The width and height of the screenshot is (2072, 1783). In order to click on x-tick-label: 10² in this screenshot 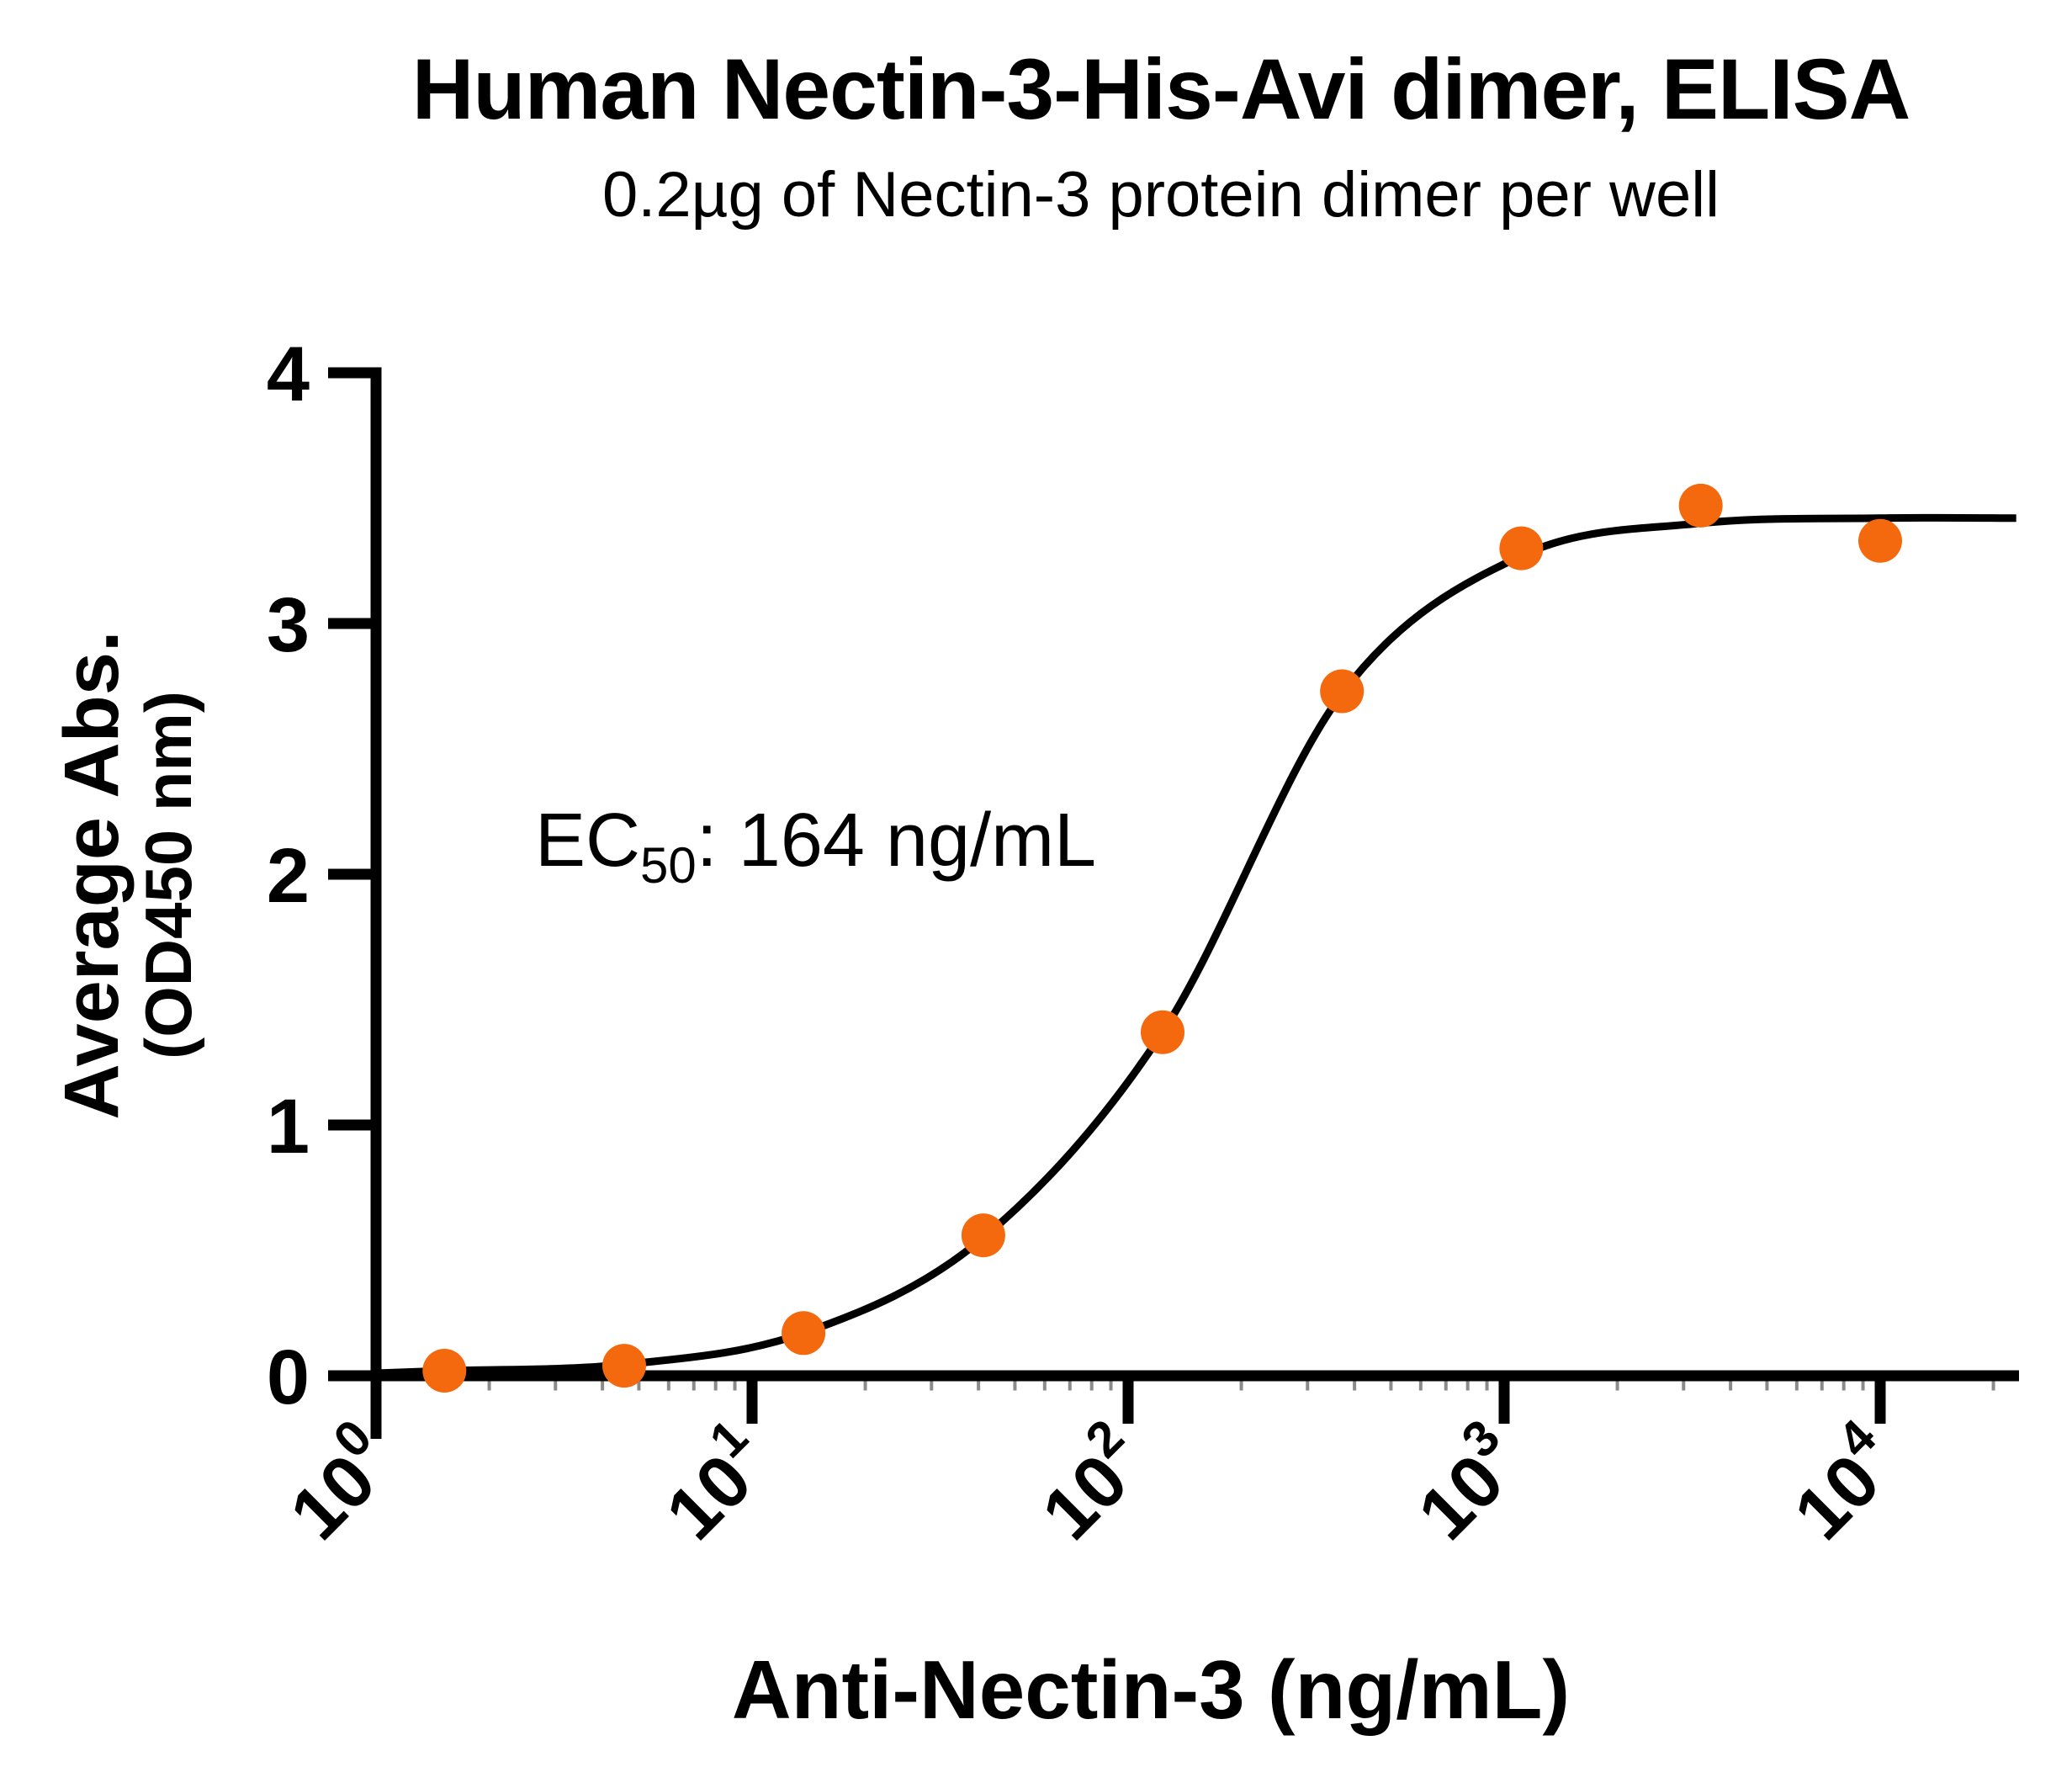, I will do `click(1089, 1482)`.